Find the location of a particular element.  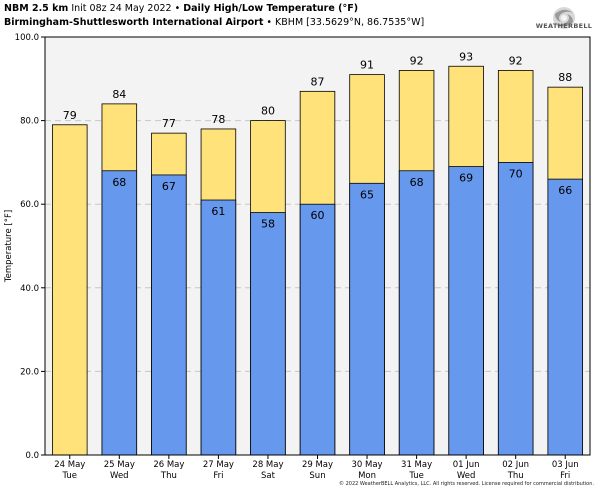

y-tick-label: 40.0 is located at coordinates (29, 289).